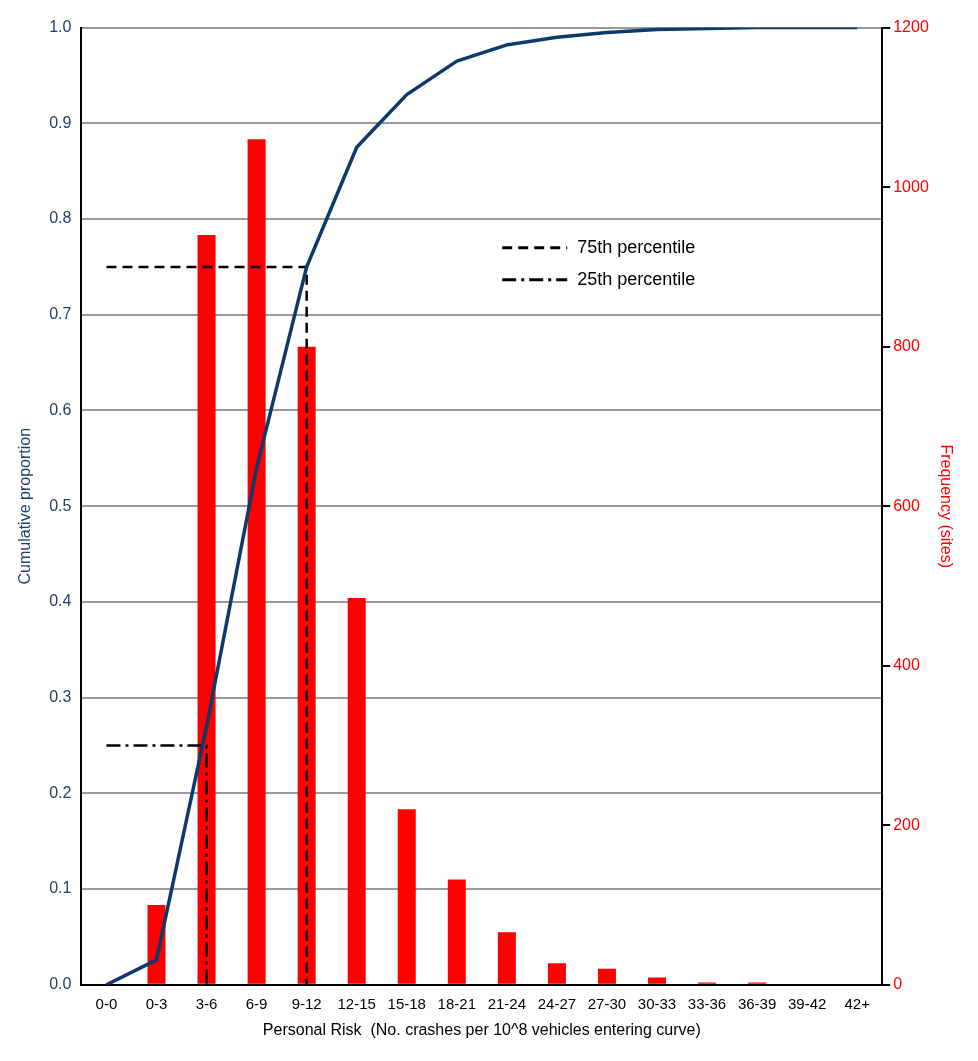 The image size is (978, 1061). Describe the element at coordinates (636, 278) in the screenshot. I see `legend-label: 25th percentile` at that location.